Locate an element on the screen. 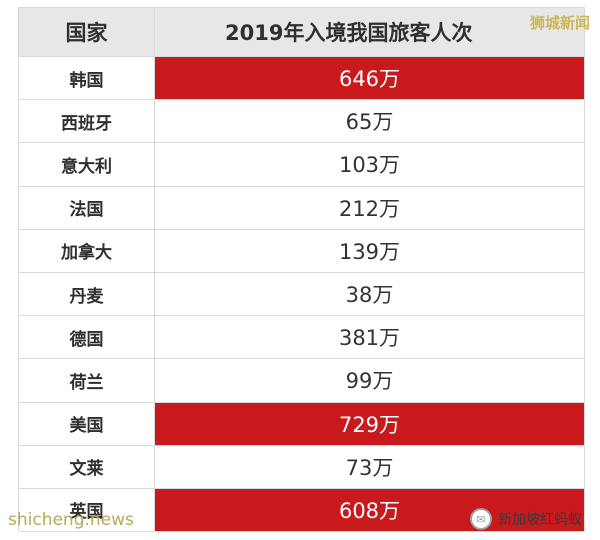  visitors-cell: 139万 is located at coordinates (370, 251).